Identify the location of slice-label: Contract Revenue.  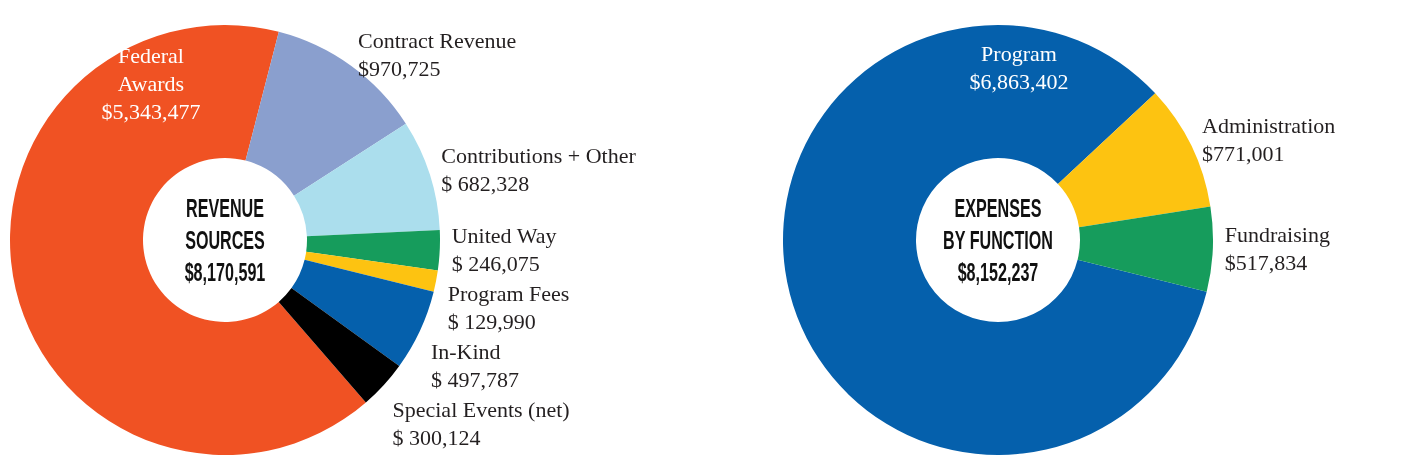
(437, 41).